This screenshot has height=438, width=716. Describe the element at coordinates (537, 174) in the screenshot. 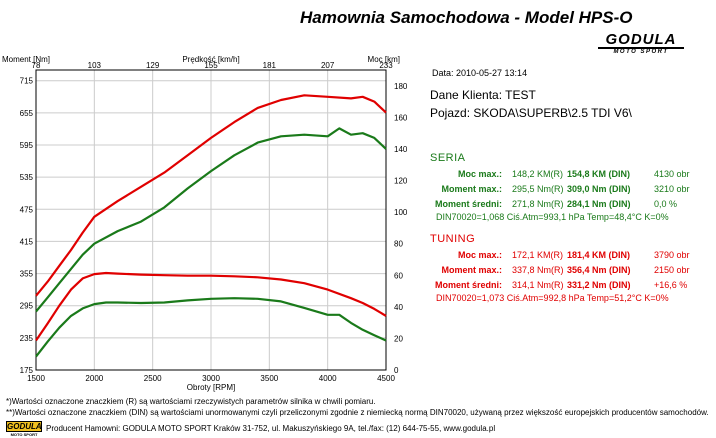

I see `seria-row-real-value: 148,2 KM(R)` at that location.